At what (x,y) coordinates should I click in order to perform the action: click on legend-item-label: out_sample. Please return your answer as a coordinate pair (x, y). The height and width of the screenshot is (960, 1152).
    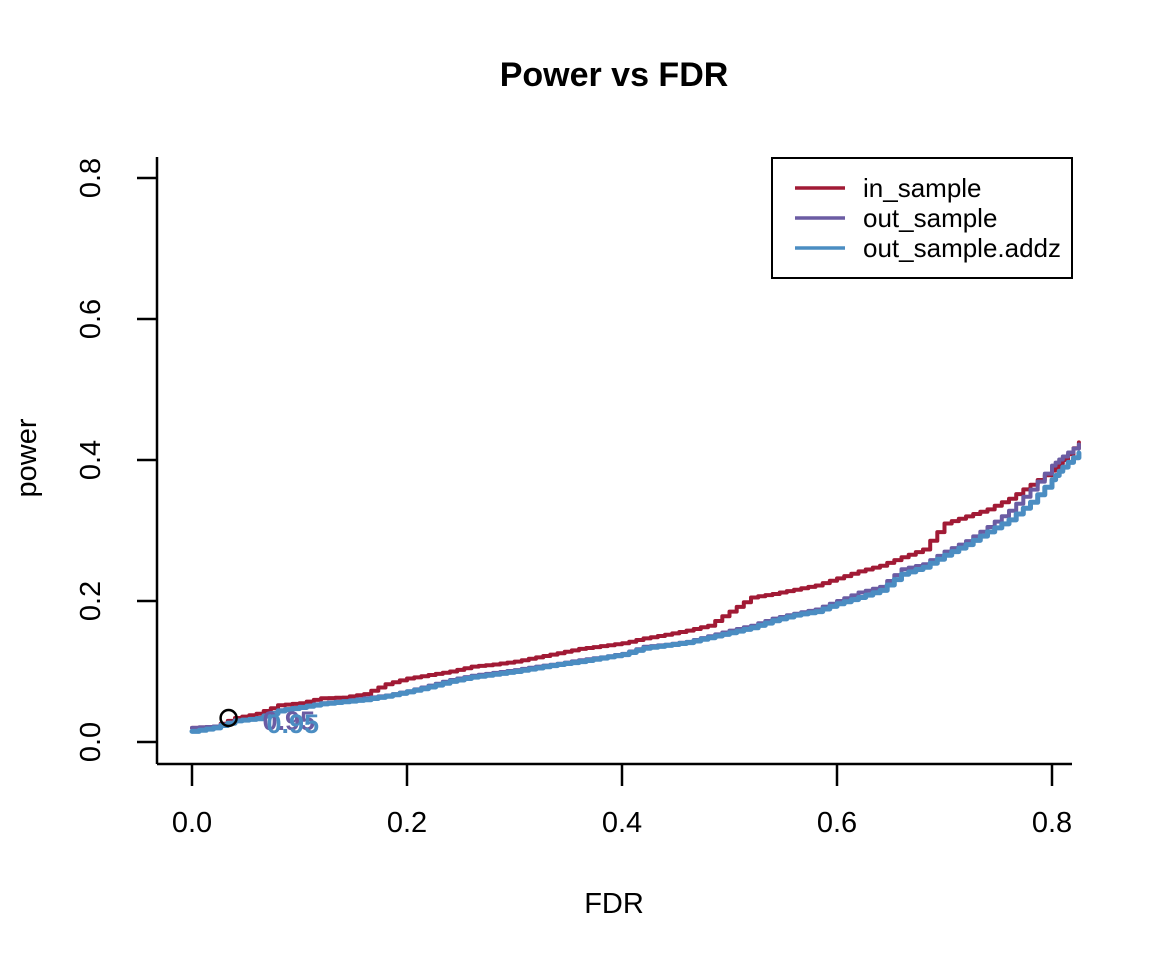
    Looking at the image, I should click on (930, 218).